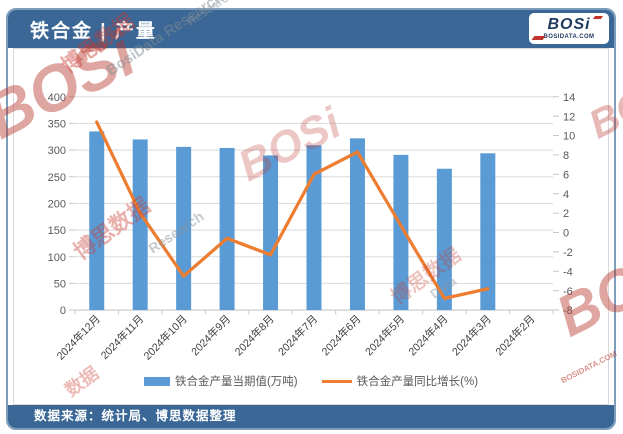  I want to click on bosi-logo: BOSi BOSIDATA.COM, so click(569, 28).